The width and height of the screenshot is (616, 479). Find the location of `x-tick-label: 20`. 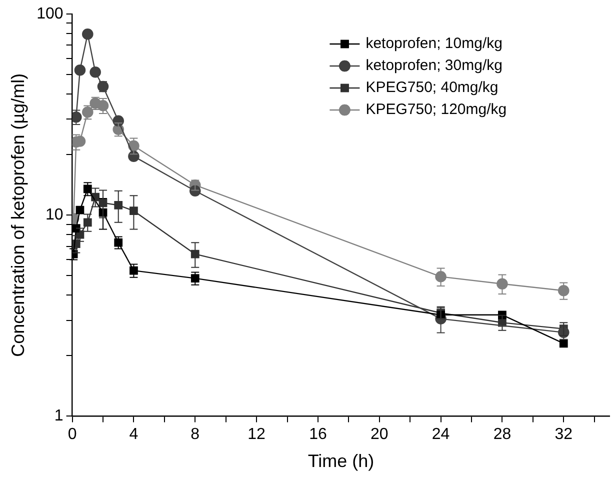

x-tick-label: 20 is located at coordinates (379, 435).